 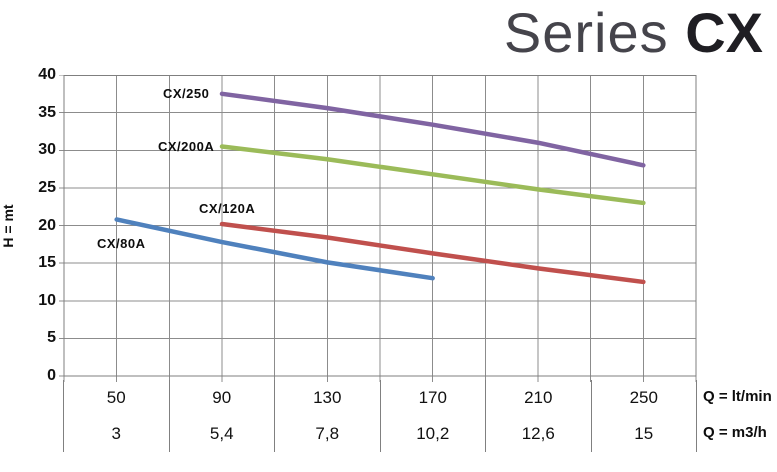 I want to click on curve-cx-80a, so click(x=274, y=249).